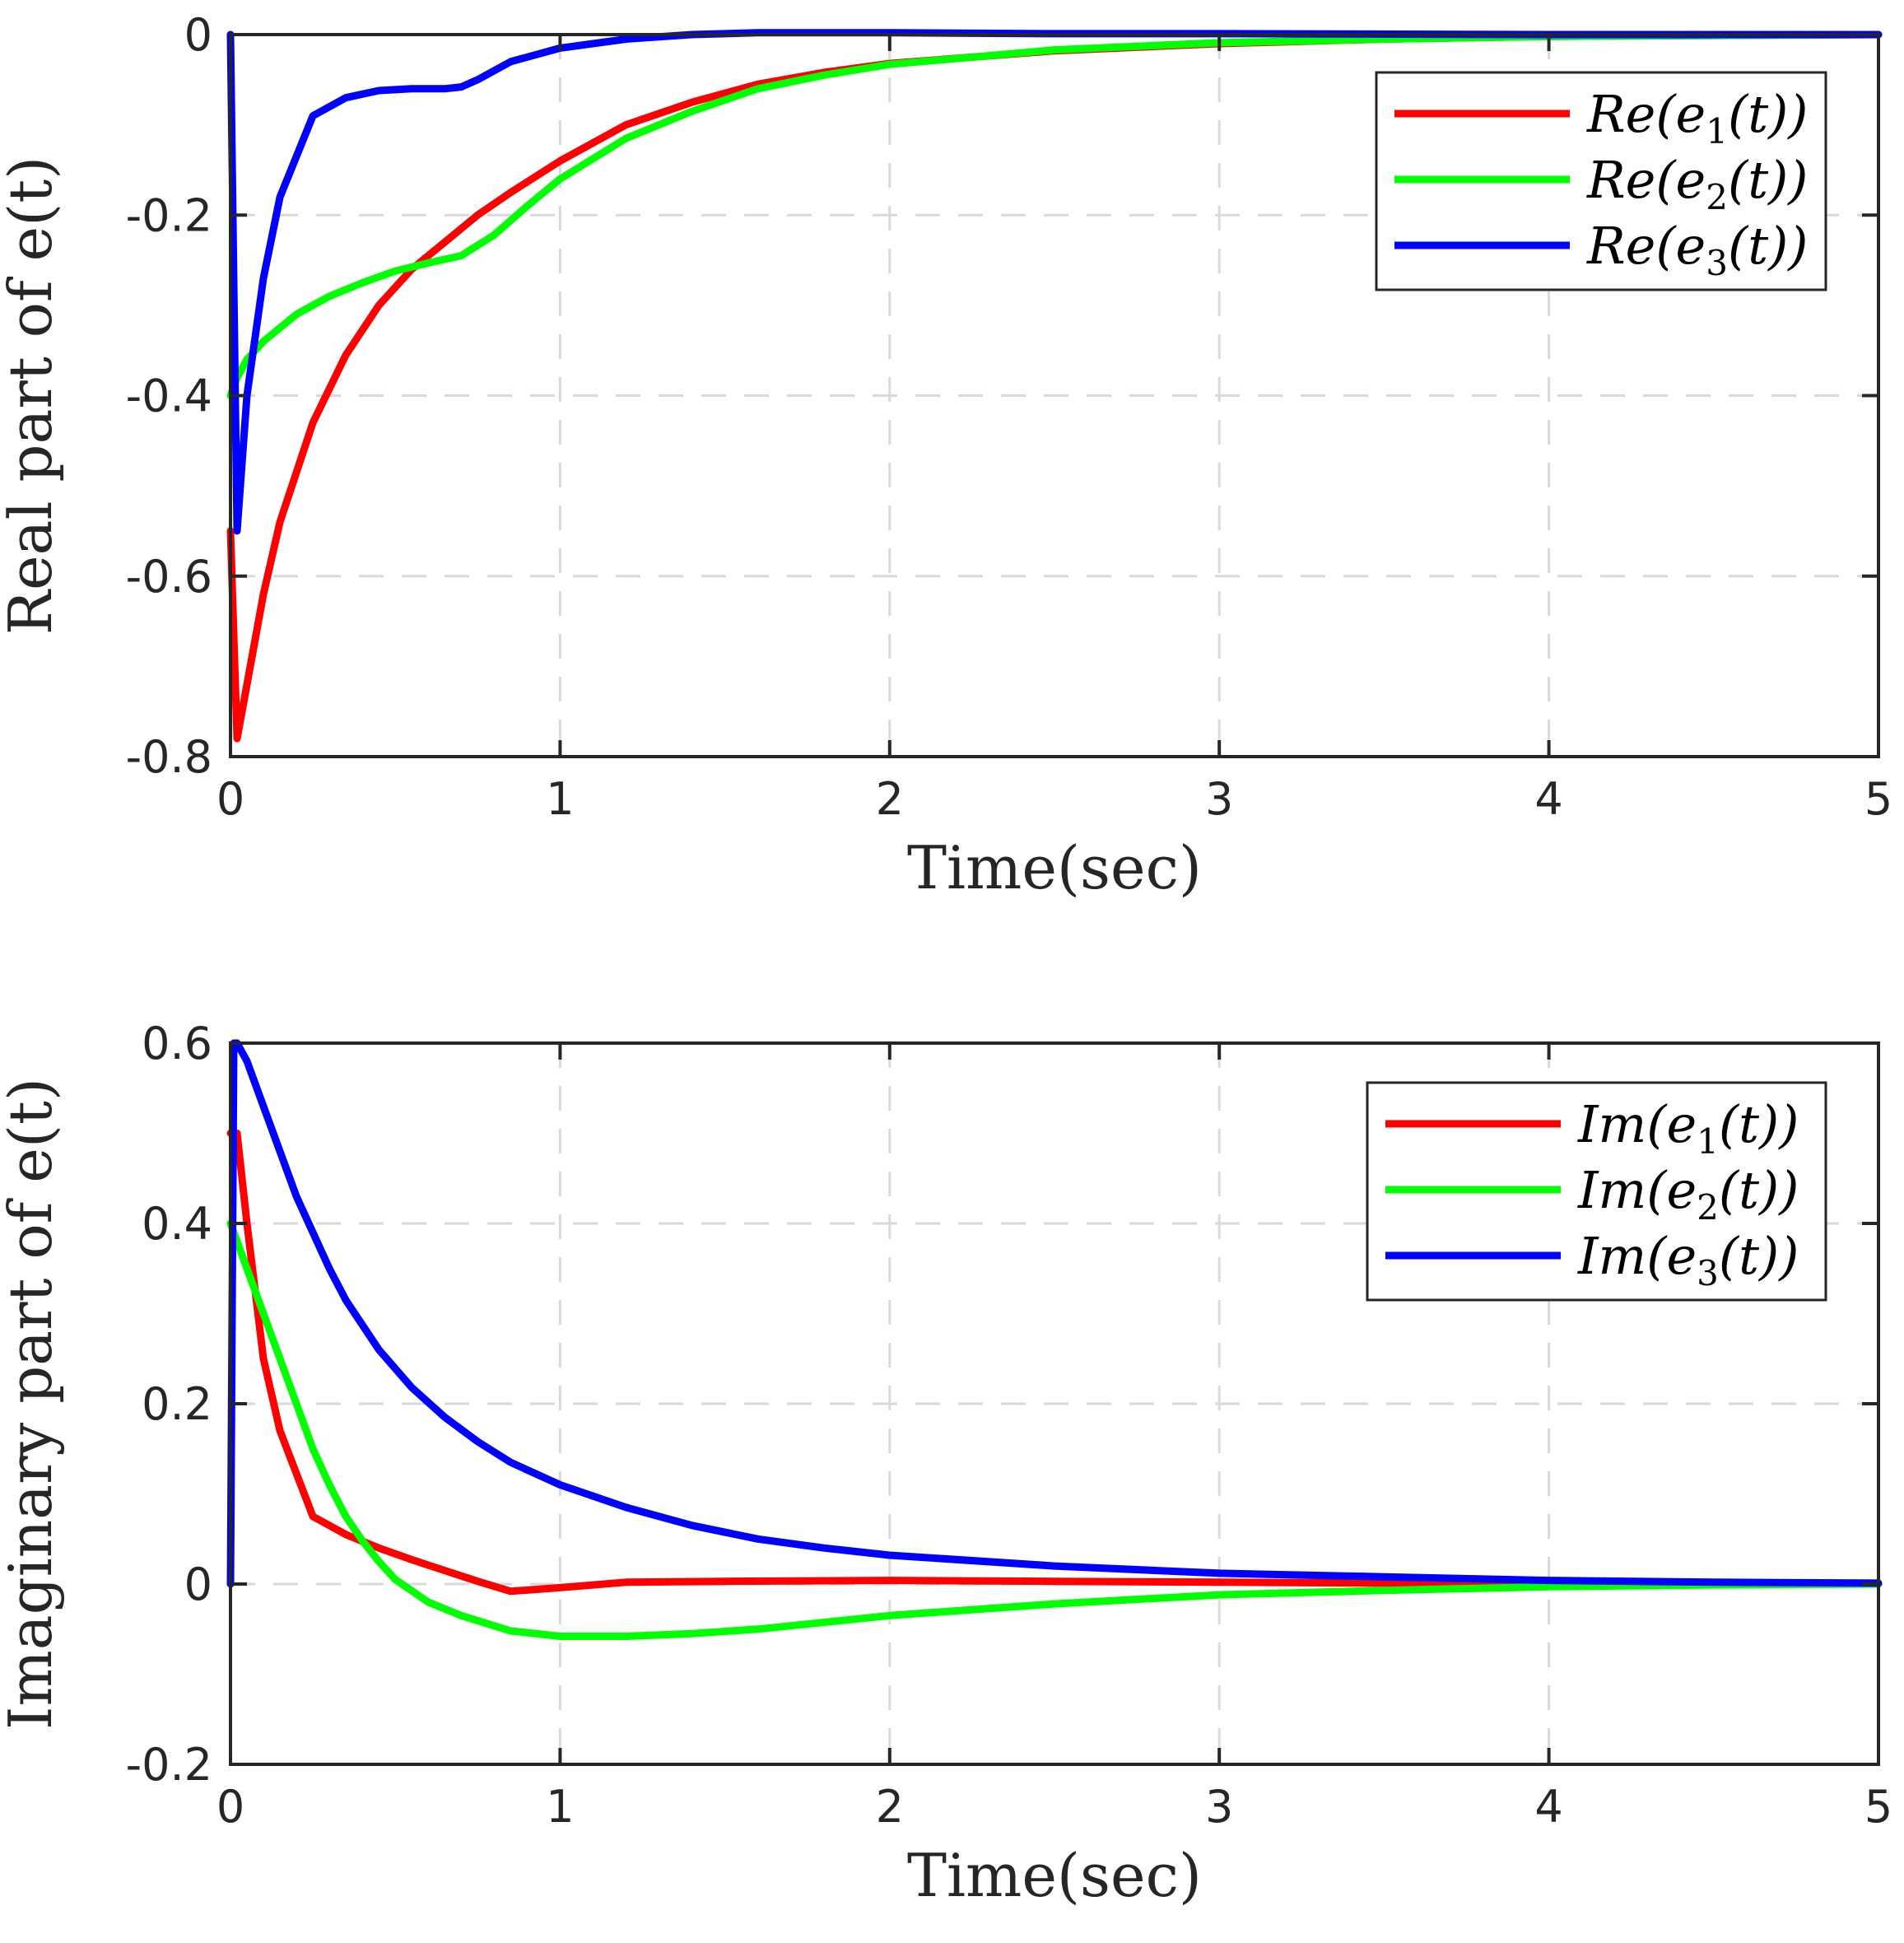 The width and height of the screenshot is (1904, 1943). I want to click on legend-label-3: Im(e3(t)), so click(1688, 1259).